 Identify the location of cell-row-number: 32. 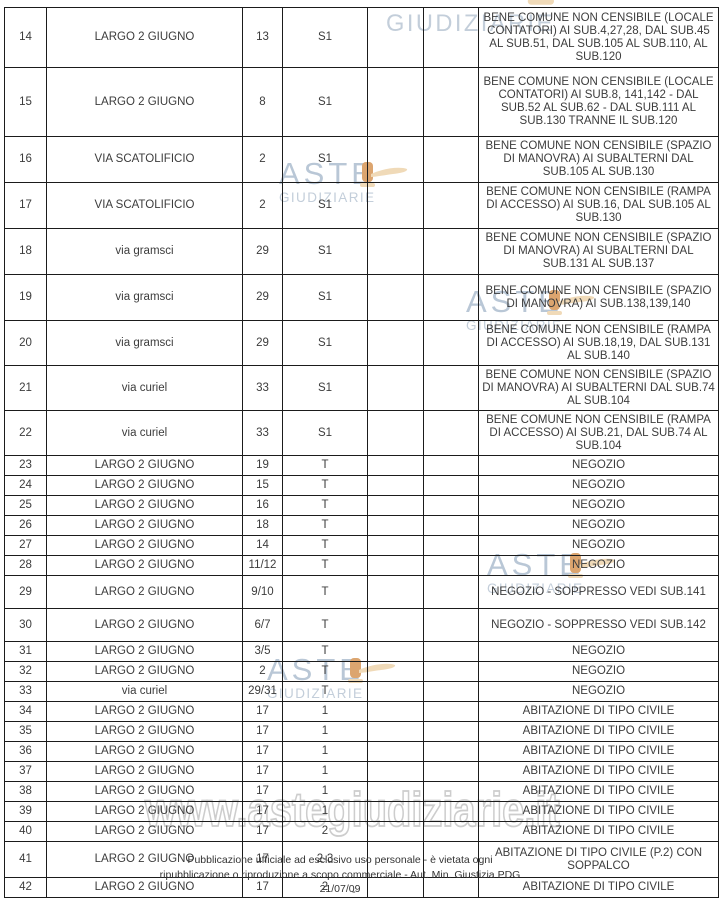
(25, 671).